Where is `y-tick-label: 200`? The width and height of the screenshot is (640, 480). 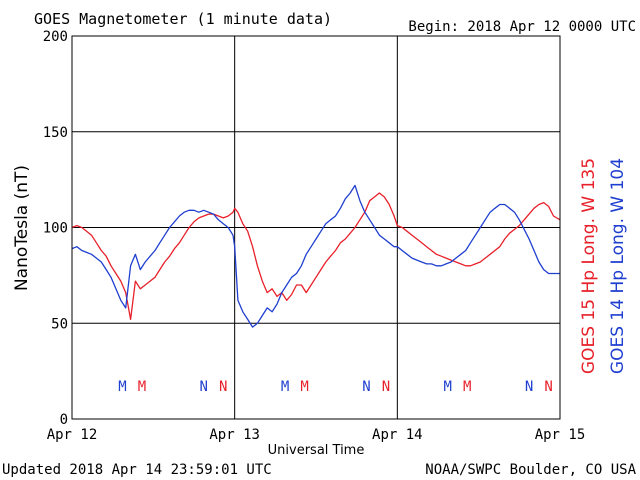
y-tick-label: 200 is located at coordinates (55, 37).